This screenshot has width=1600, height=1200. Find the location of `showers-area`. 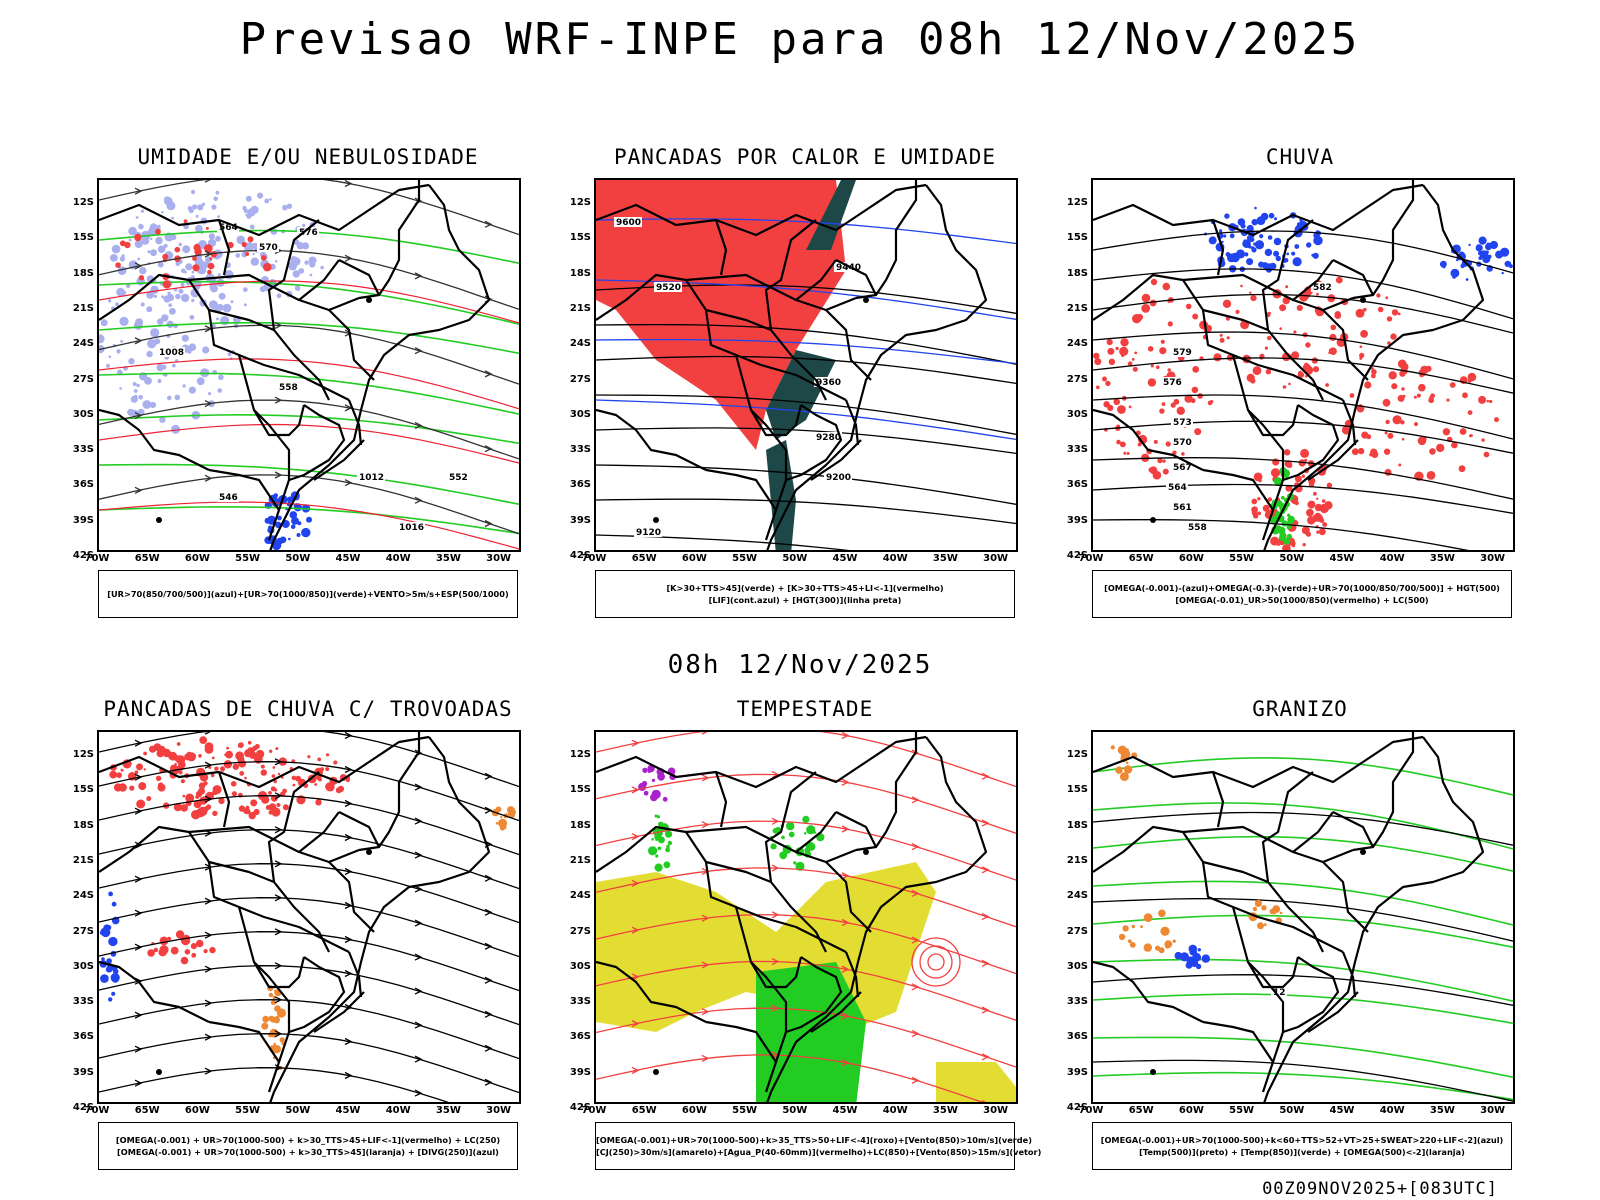

showers-area is located at coordinates (273, 1027).